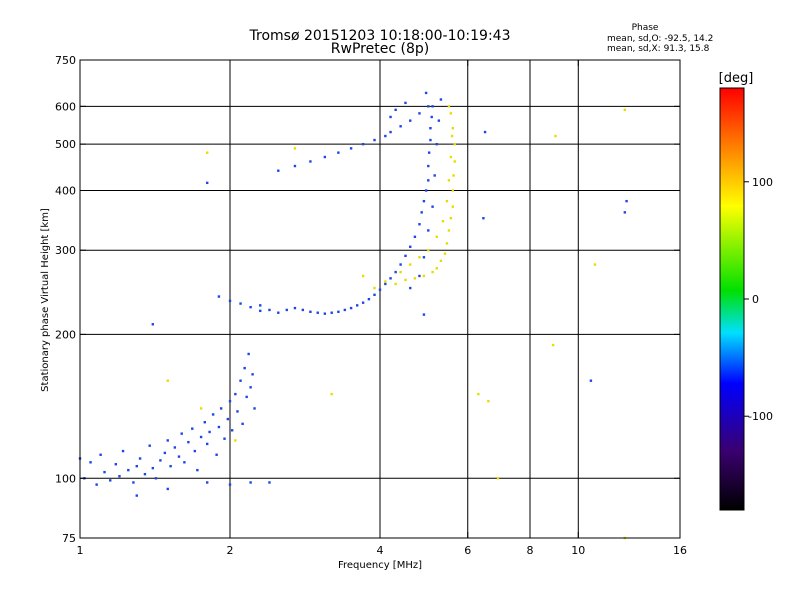  Describe the element at coordinates (69, 538) in the screenshot. I see `y-tick-label: 75` at that location.